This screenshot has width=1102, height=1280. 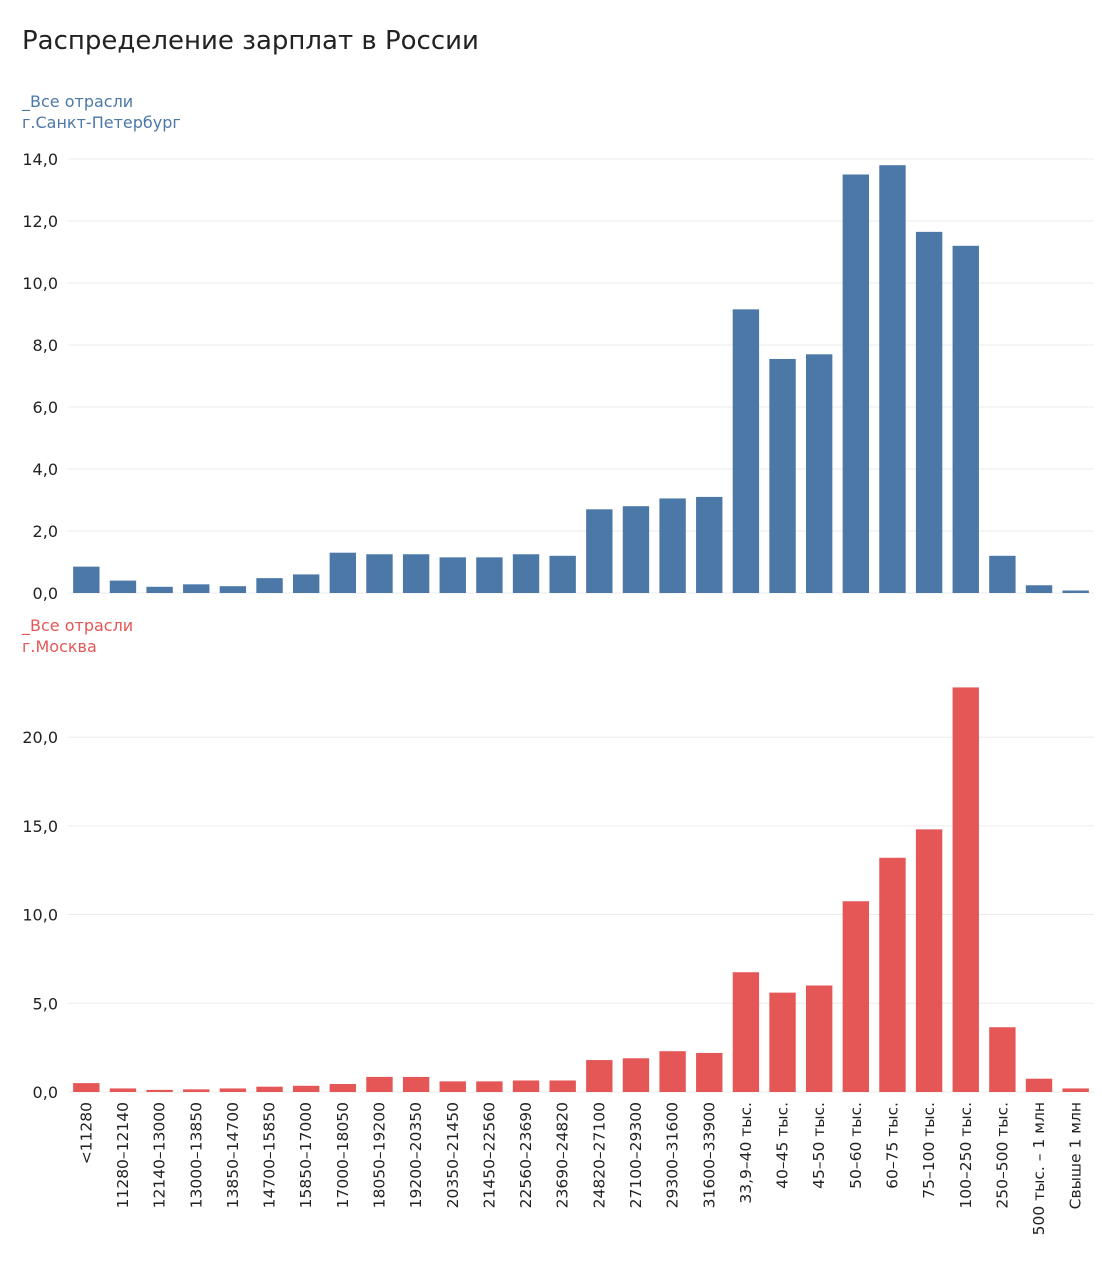 What do you see at coordinates (489, 1155) in the screenshot?
I see `x-tick-label: 21450–22560` at bounding box center [489, 1155].